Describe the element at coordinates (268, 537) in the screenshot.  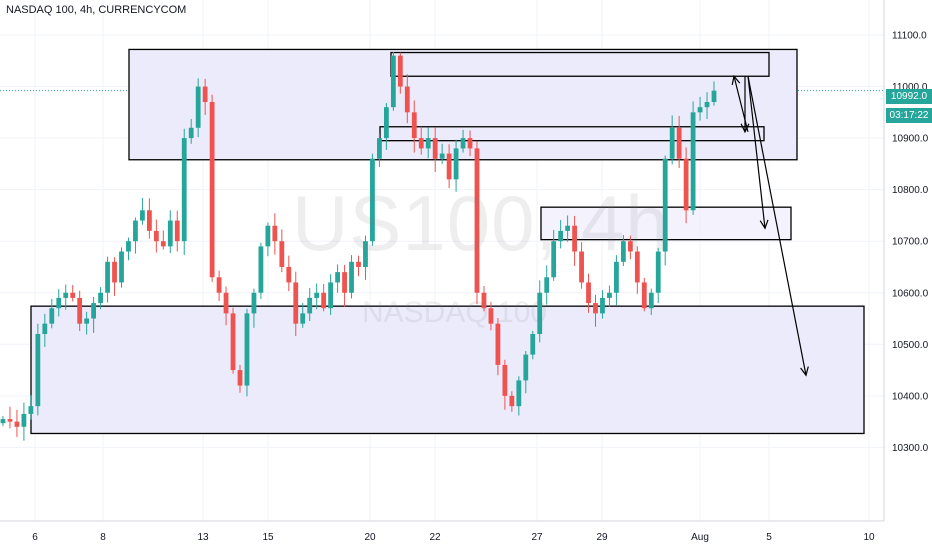
I see `x-tick-label: 15` at that location.